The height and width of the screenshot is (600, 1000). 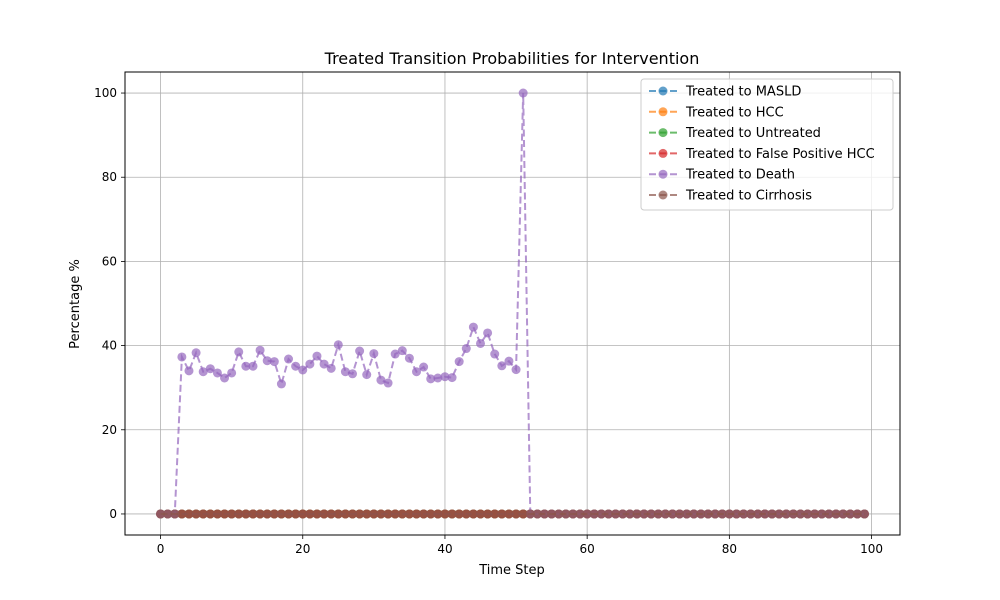 What do you see at coordinates (729, 549) in the screenshot?
I see `x-tick-label: 80` at bounding box center [729, 549].